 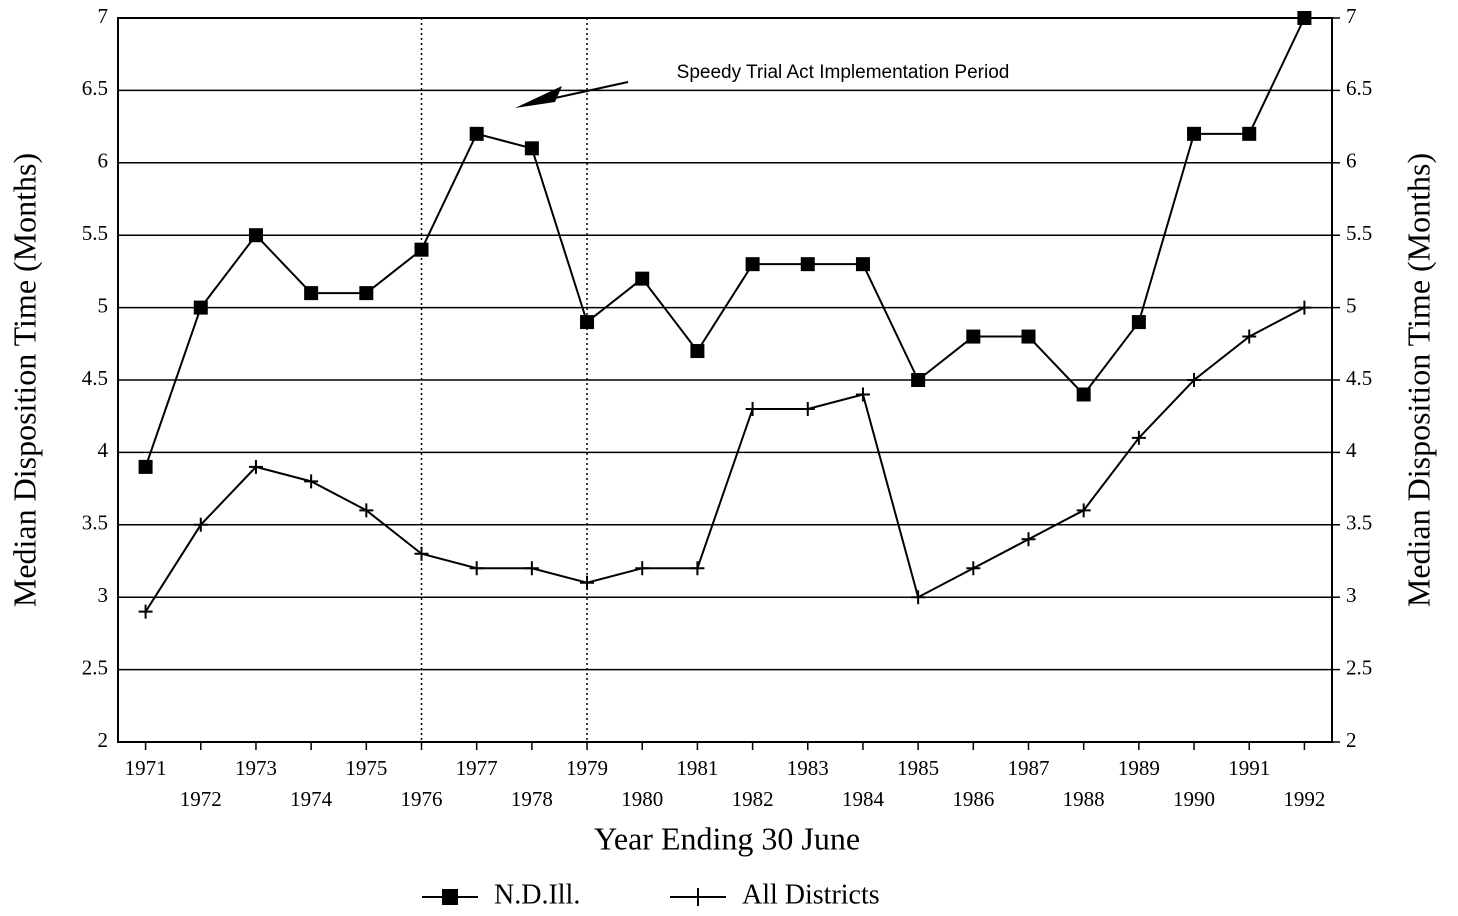 What do you see at coordinates (587, 768) in the screenshot?
I see `x-tick-label: 1979` at bounding box center [587, 768].